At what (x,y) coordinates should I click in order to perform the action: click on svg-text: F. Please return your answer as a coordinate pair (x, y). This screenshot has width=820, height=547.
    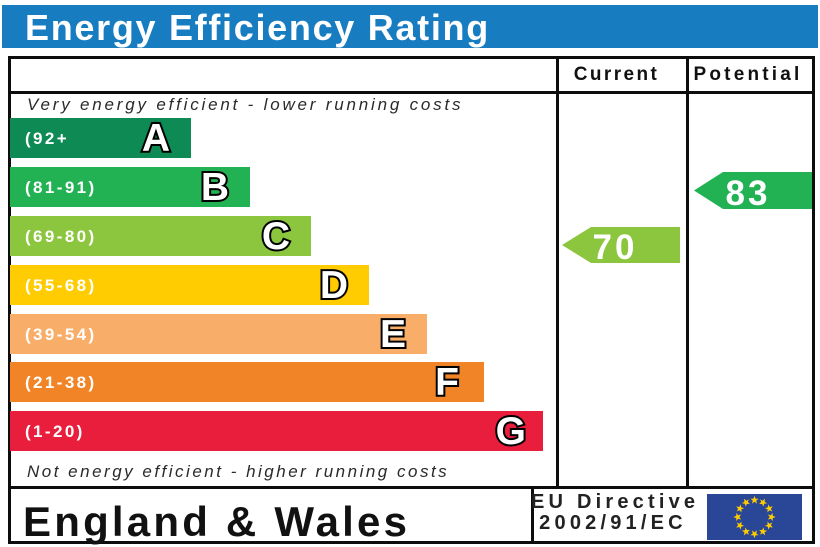
    Looking at the image, I should click on (447, 382).